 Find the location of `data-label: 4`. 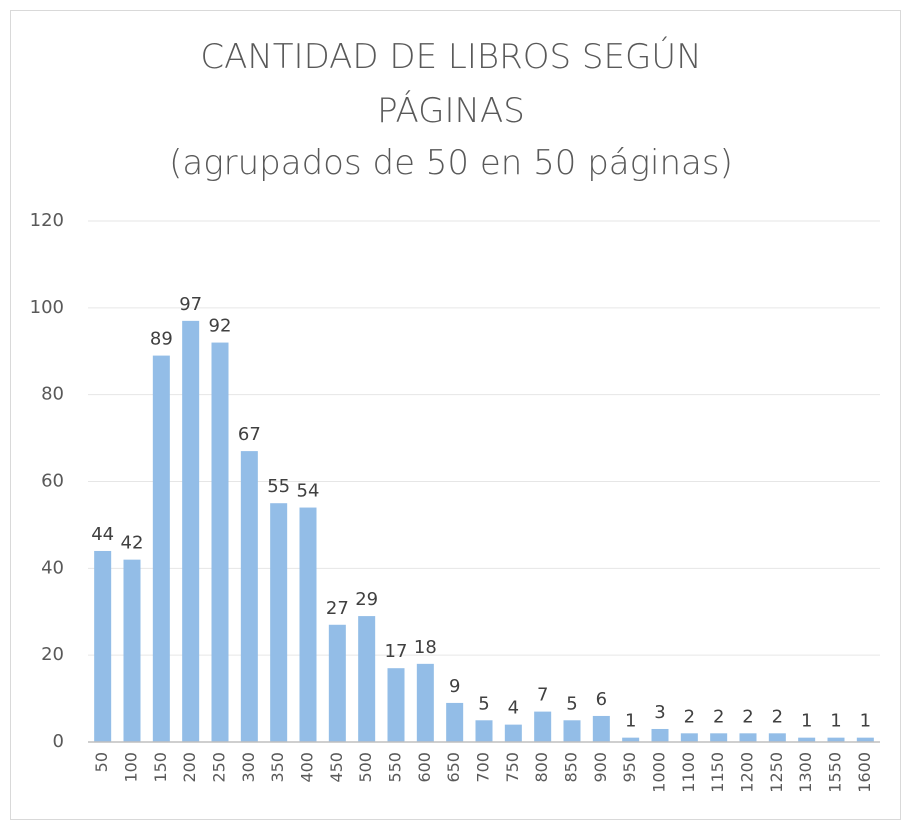

data-label: 4 is located at coordinates (513, 708).